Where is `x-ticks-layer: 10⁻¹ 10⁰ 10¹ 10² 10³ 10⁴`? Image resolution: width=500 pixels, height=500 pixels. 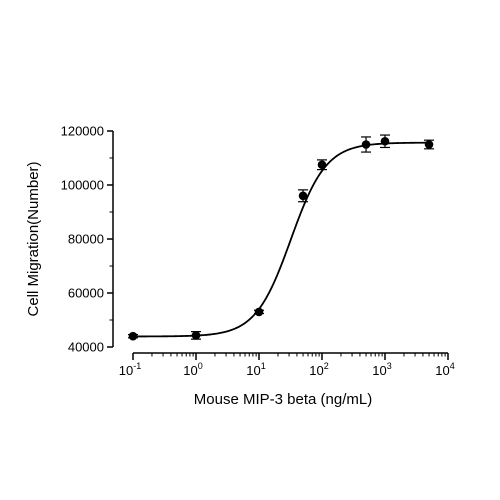 x-ticks-layer: 10⁻¹ 10⁰ 10¹ 10² 10³ 10⁴ is located at coordinates (287, 365).